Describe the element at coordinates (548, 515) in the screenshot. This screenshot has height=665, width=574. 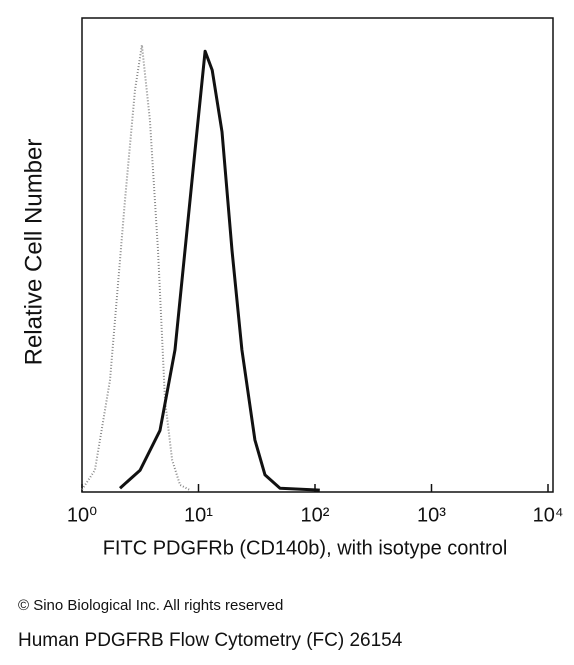
I see `x-tick-label: 10⁴` at that location.